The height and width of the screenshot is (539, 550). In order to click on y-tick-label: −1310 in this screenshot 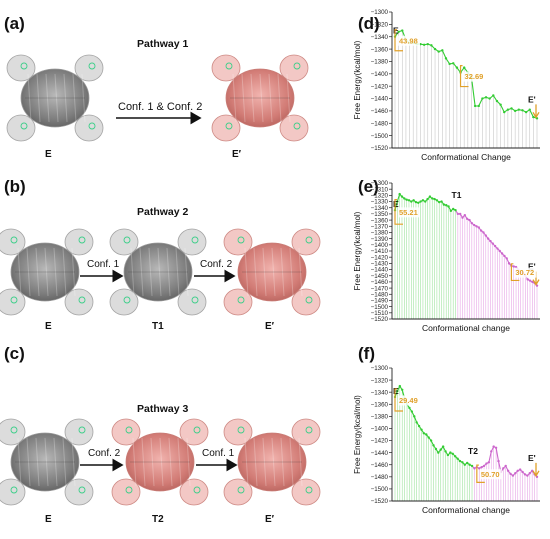, I will do `click(380, 189)`.